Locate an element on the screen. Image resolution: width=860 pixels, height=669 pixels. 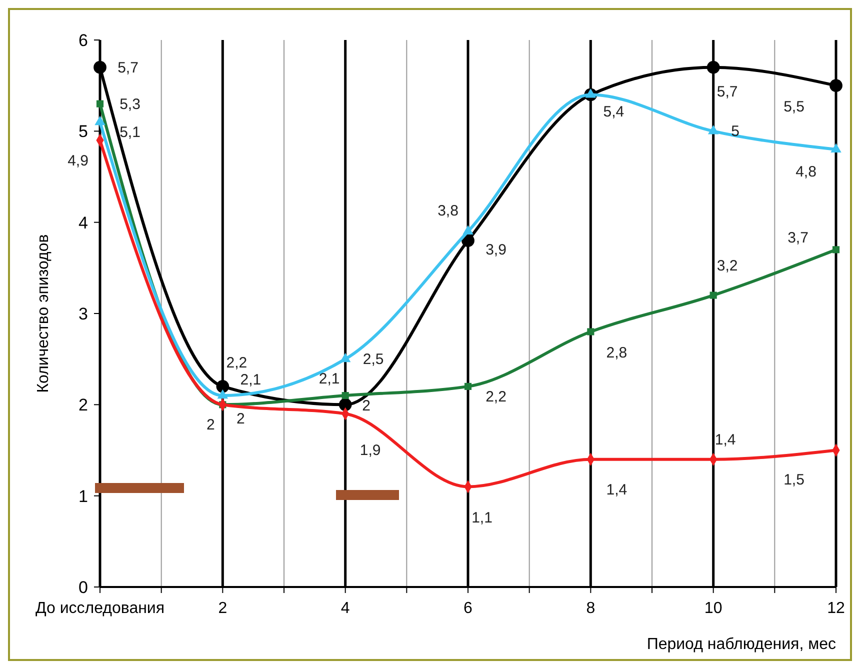
data-label: 4,8 is located at coordinates (806, 171).